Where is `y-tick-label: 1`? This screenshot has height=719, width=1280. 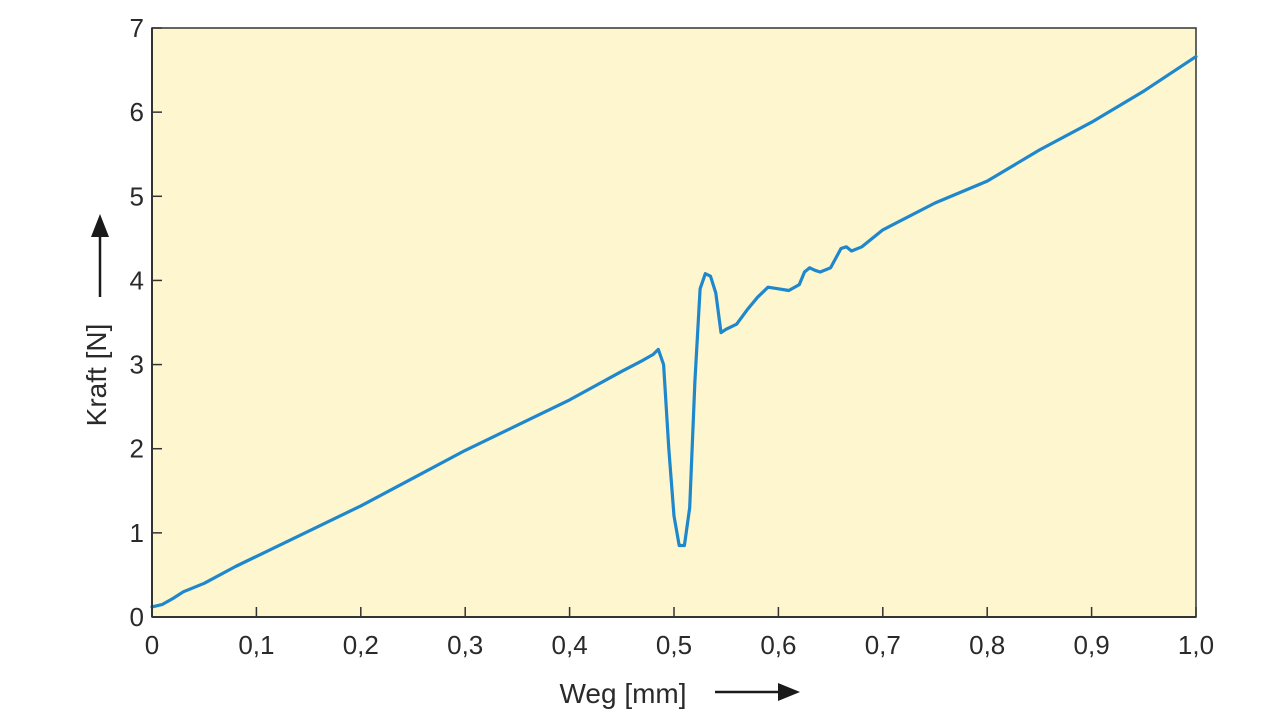
y-tick-label: 1 is located at coordinates (137, 533).